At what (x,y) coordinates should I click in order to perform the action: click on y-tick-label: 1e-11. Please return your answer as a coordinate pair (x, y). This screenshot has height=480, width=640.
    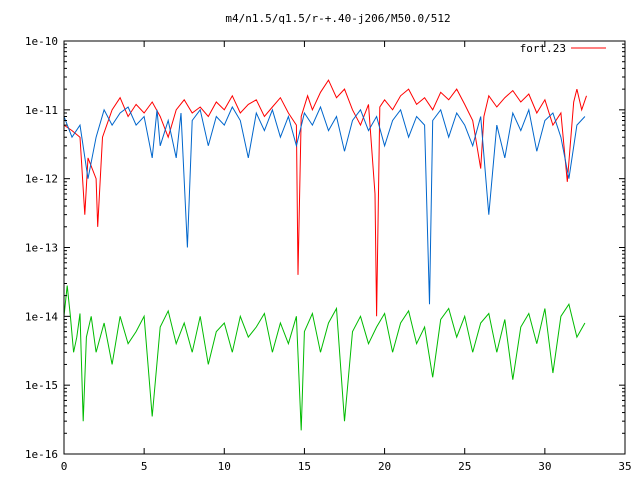
    Looking at the image, I should click on (41, 110).